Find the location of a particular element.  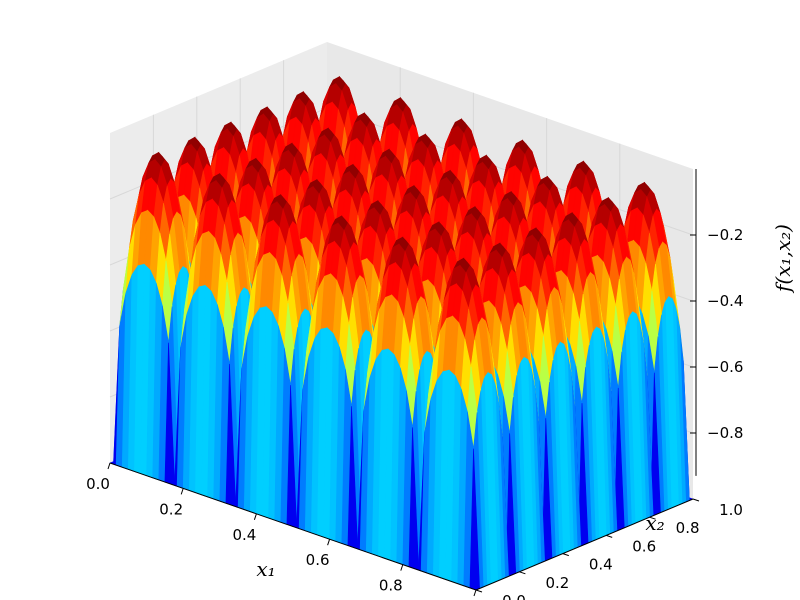

y-axis-line is located at coordinates (584, 544).